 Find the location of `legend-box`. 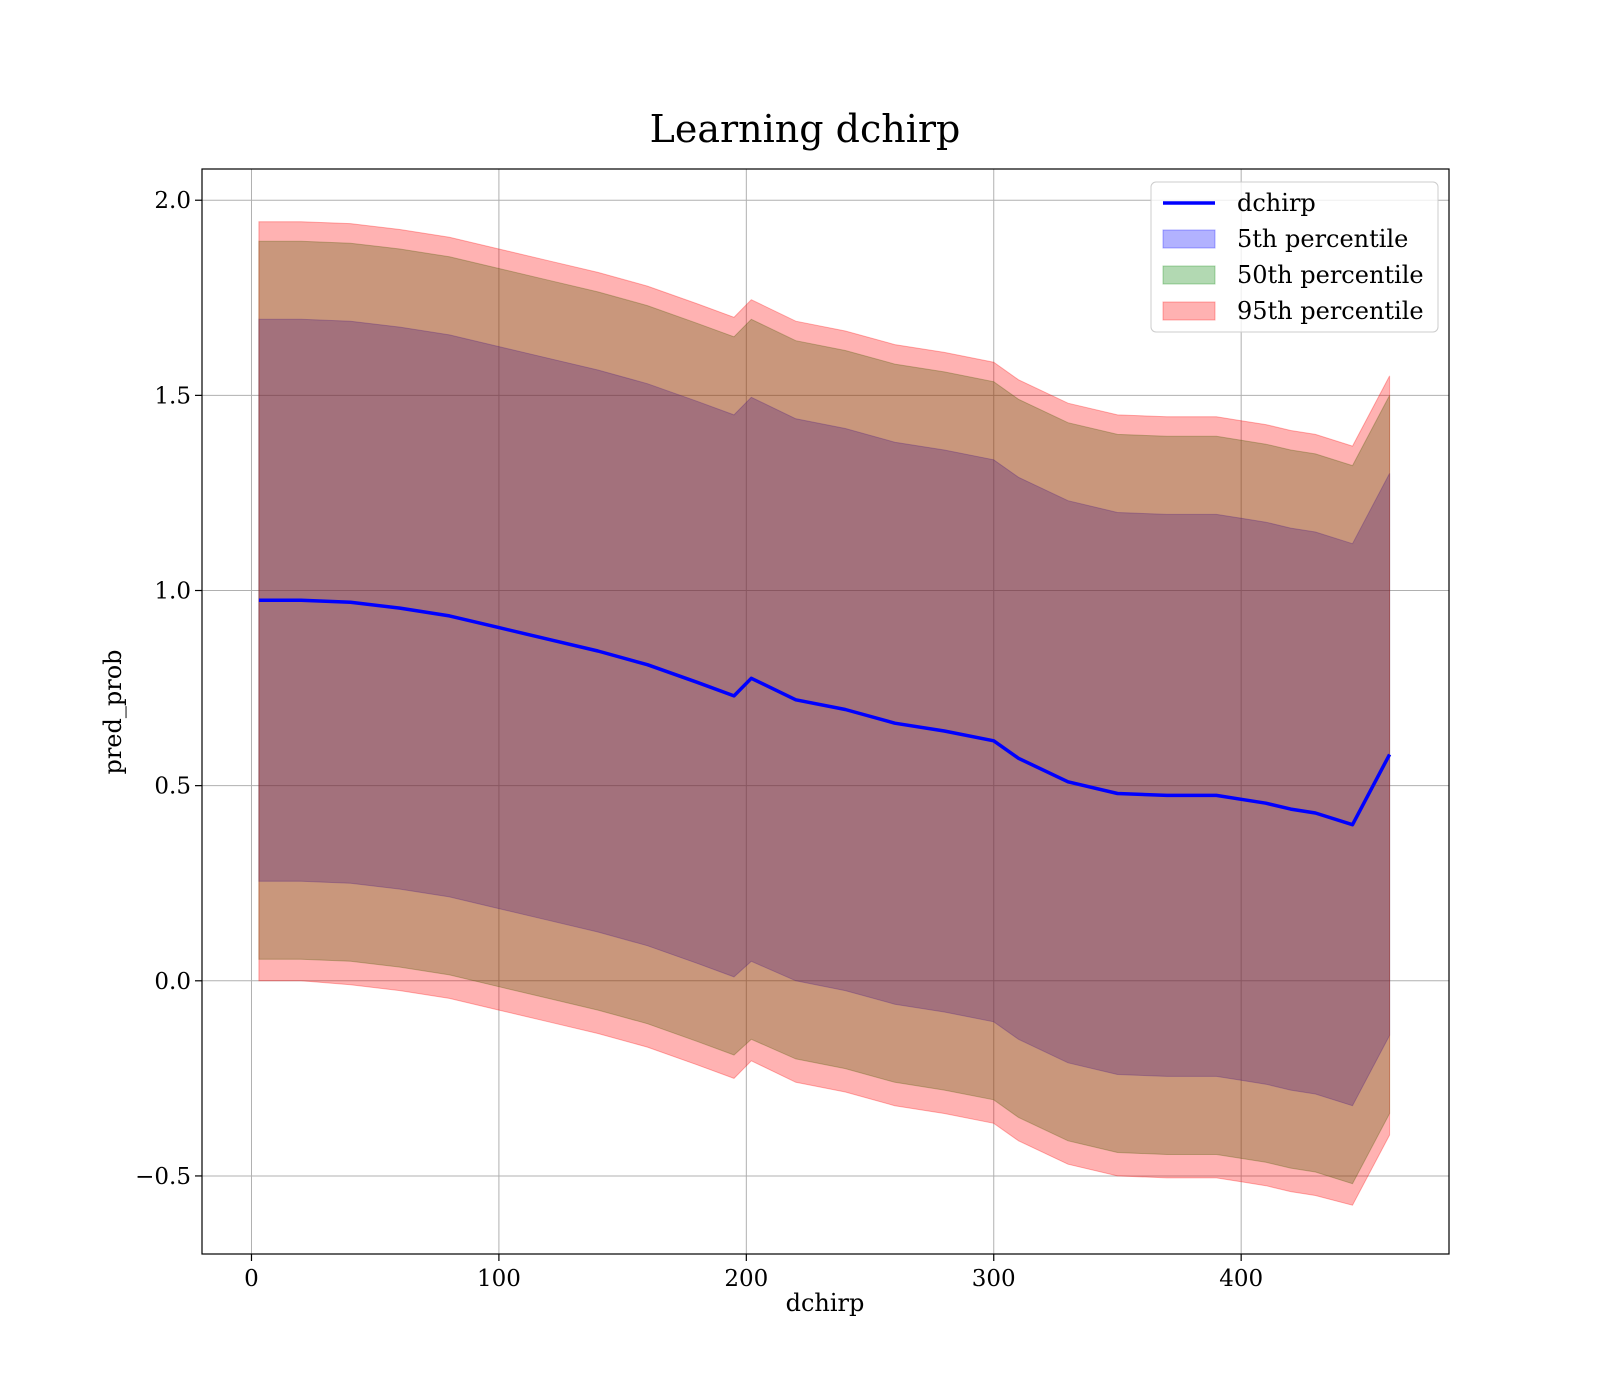

legend-box is located at coordinates (1294, 257).